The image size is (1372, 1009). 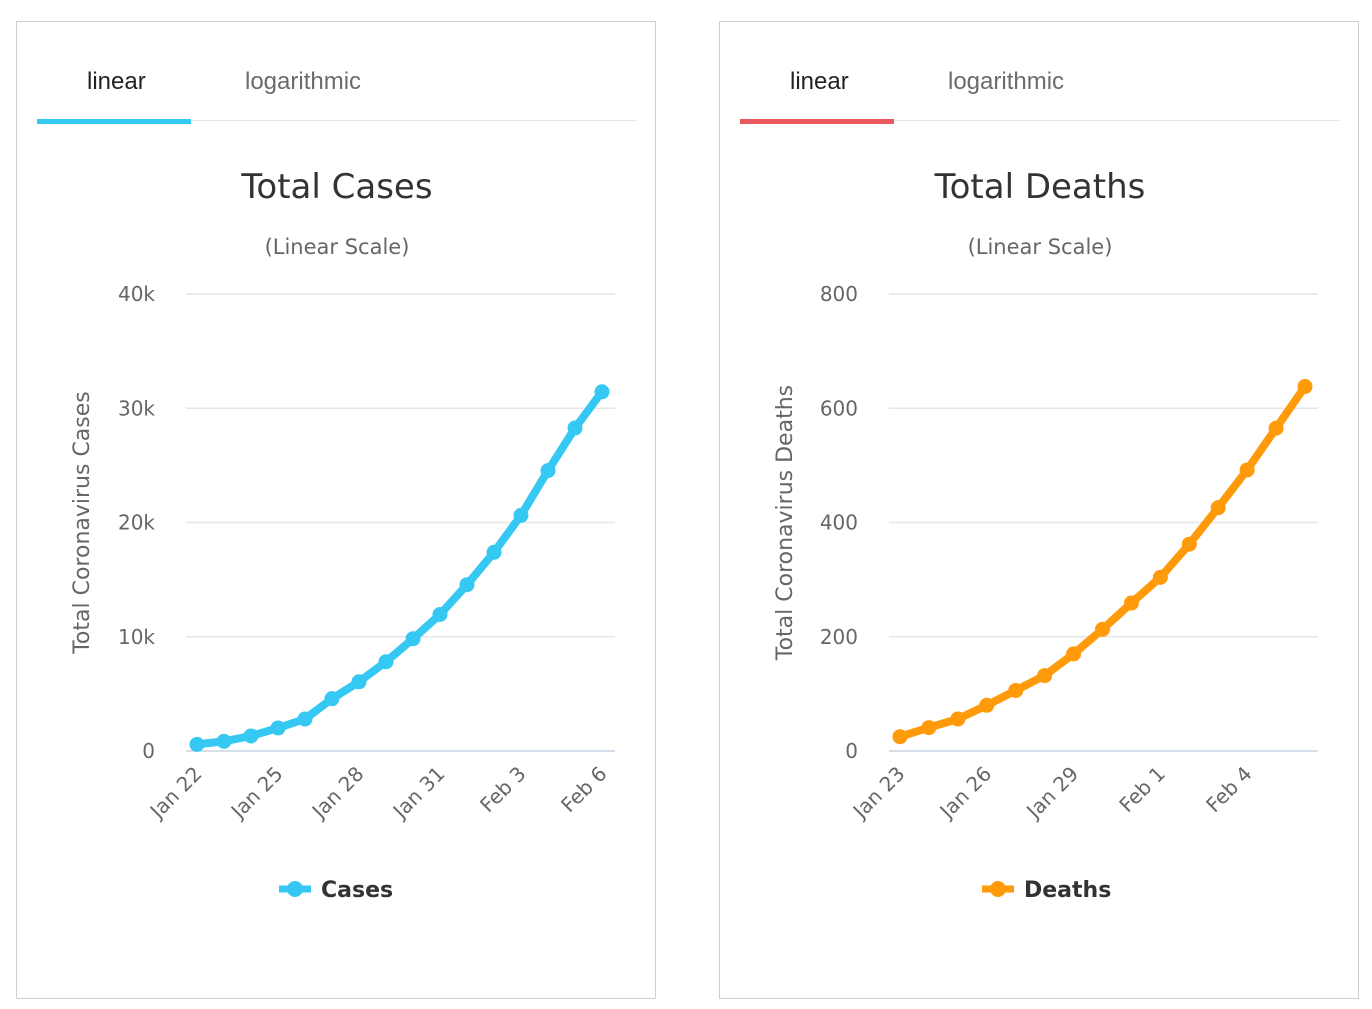 What do you see at coordinates (1102, 561) in the screenshot?
I see `deaths-series-line` at bounding box center [1102, 561].